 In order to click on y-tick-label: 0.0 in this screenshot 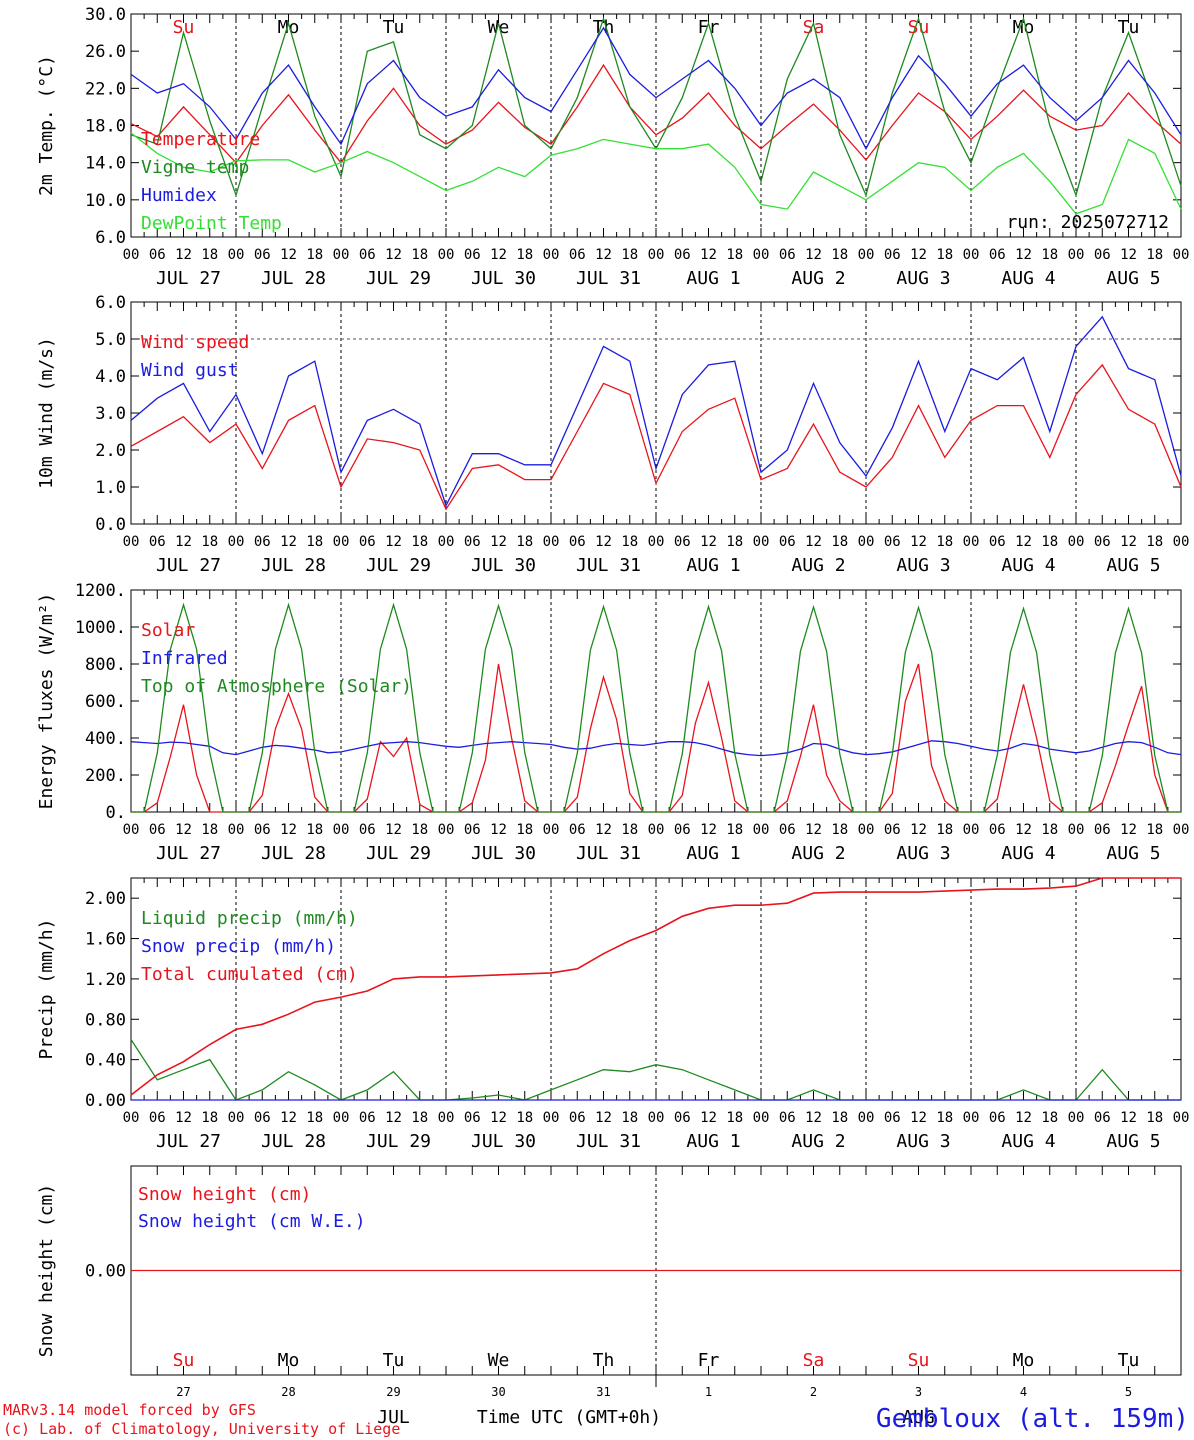, I will do `click(110, 525)`.